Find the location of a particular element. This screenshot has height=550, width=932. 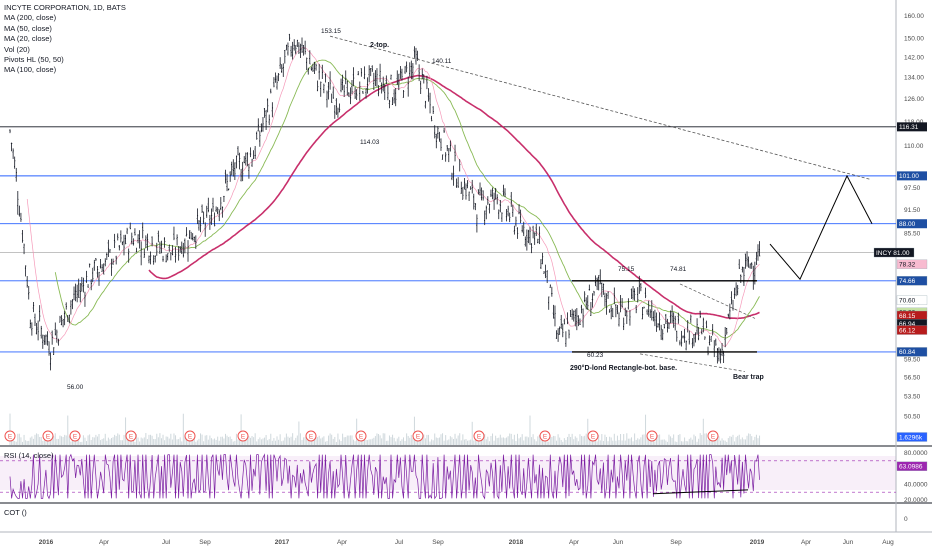

price-tick-label: 150.00 is located at coordinates (914, 38).